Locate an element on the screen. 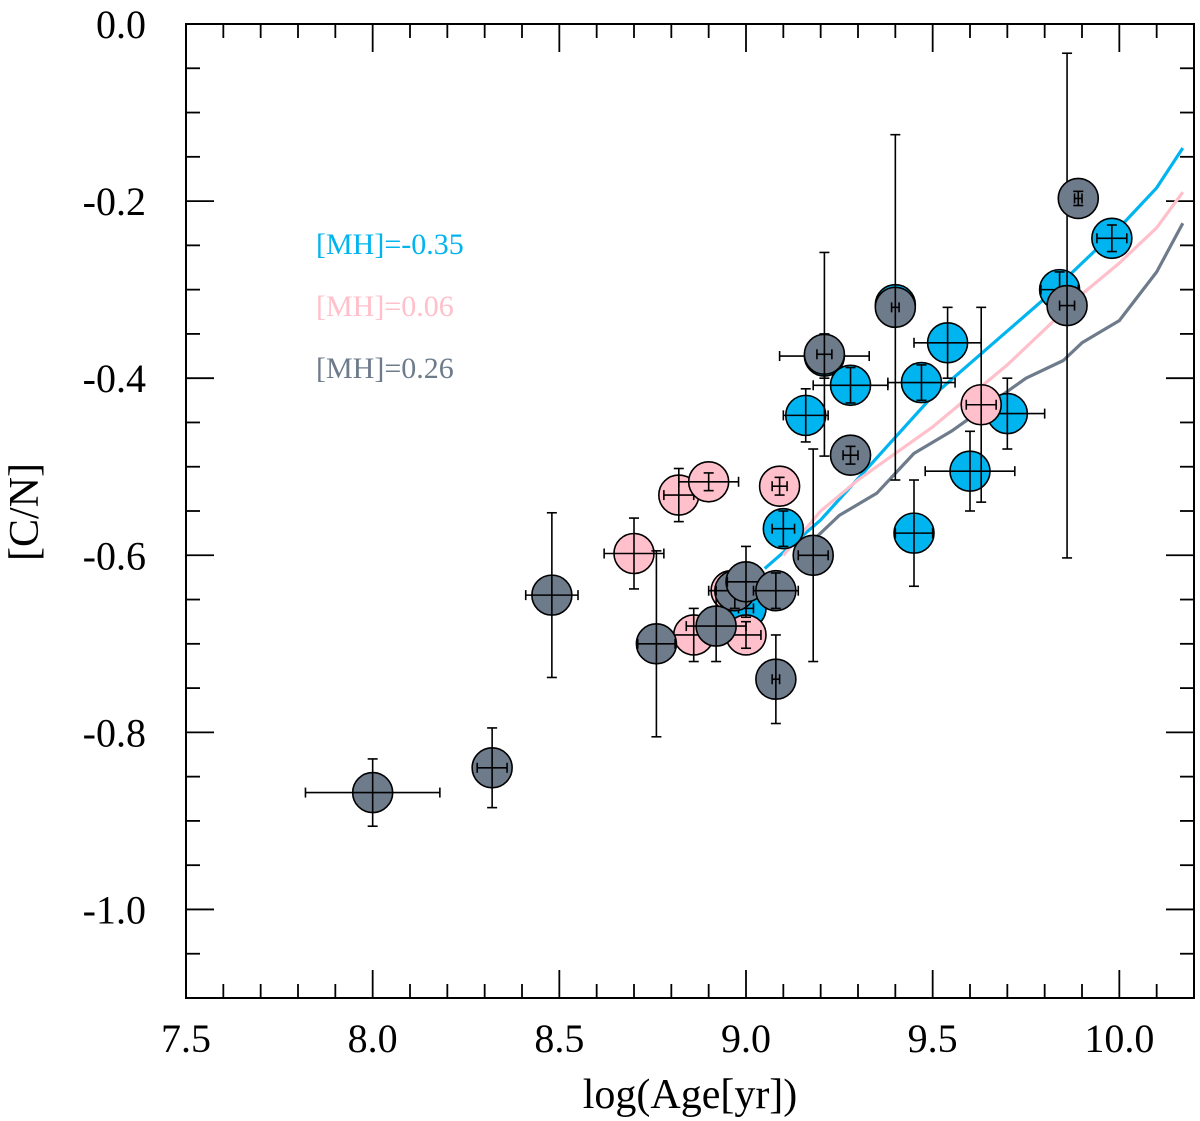 This screenshot has width=1200, height=1121. x-tick-labels: 7.5 8.0 8.5 9.0 9.5 10.0 is located at coordinates (657, 1038).